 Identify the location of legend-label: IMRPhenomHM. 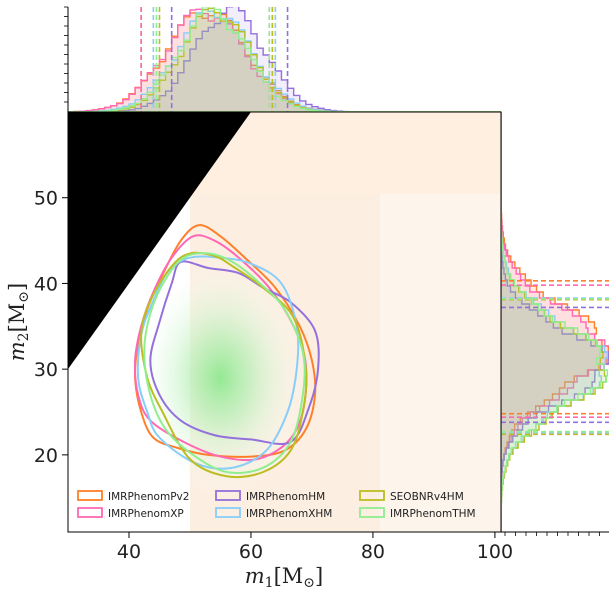
(285, 497).